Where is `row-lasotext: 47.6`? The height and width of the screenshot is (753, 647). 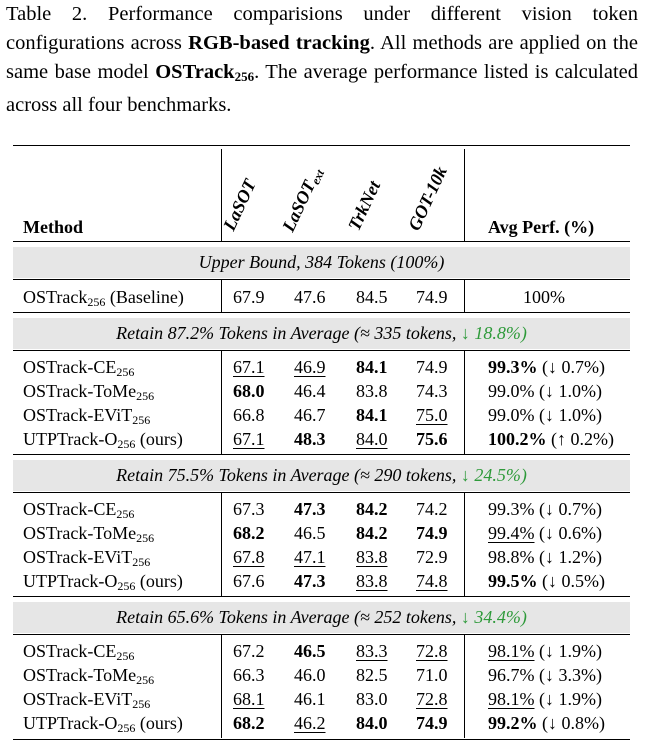
row-lasotext: 47.6 is located at coordinates (310, 297).